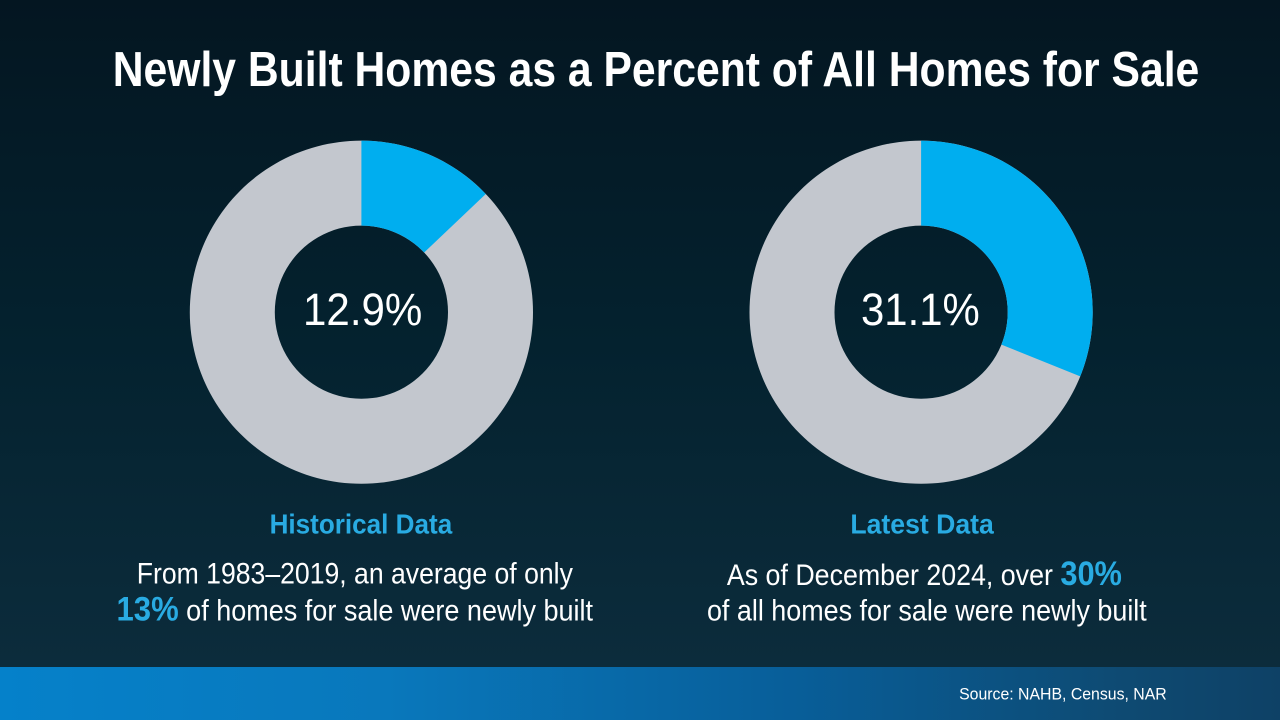  I want to click on svg-text:13% of homes for sale were new: 13% of homes for sale were newly built, so click(355, 609).